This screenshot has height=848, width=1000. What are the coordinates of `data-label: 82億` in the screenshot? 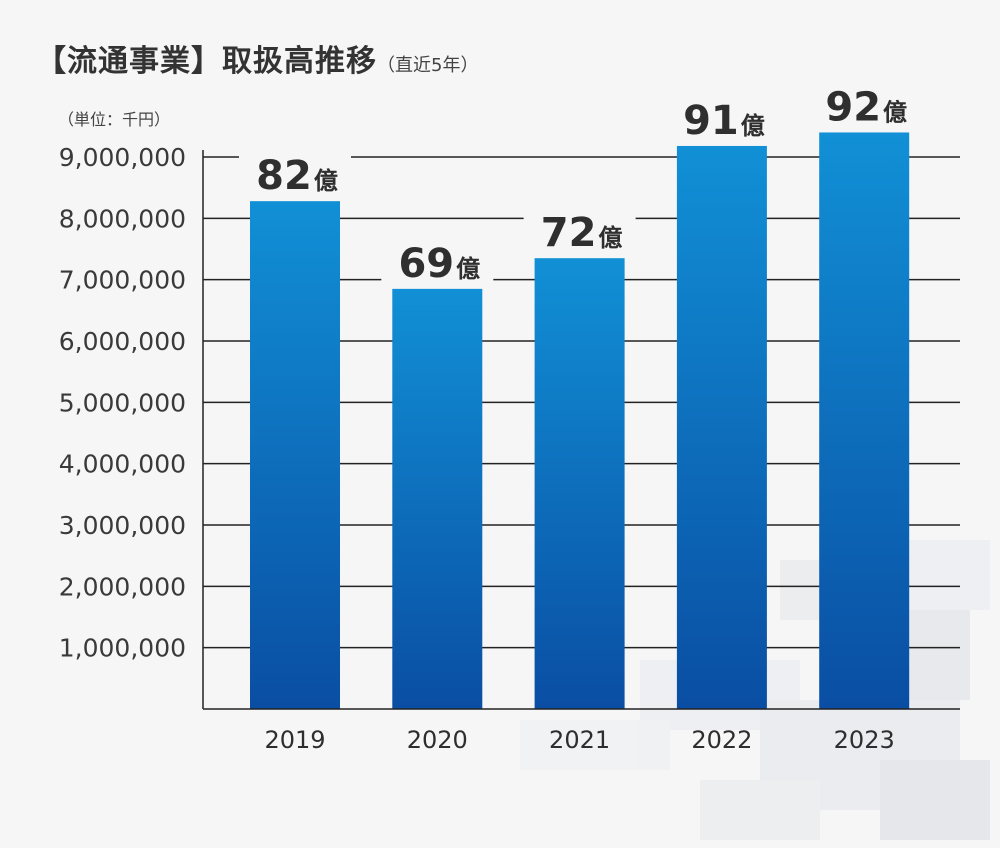 It's located at (297, 176).